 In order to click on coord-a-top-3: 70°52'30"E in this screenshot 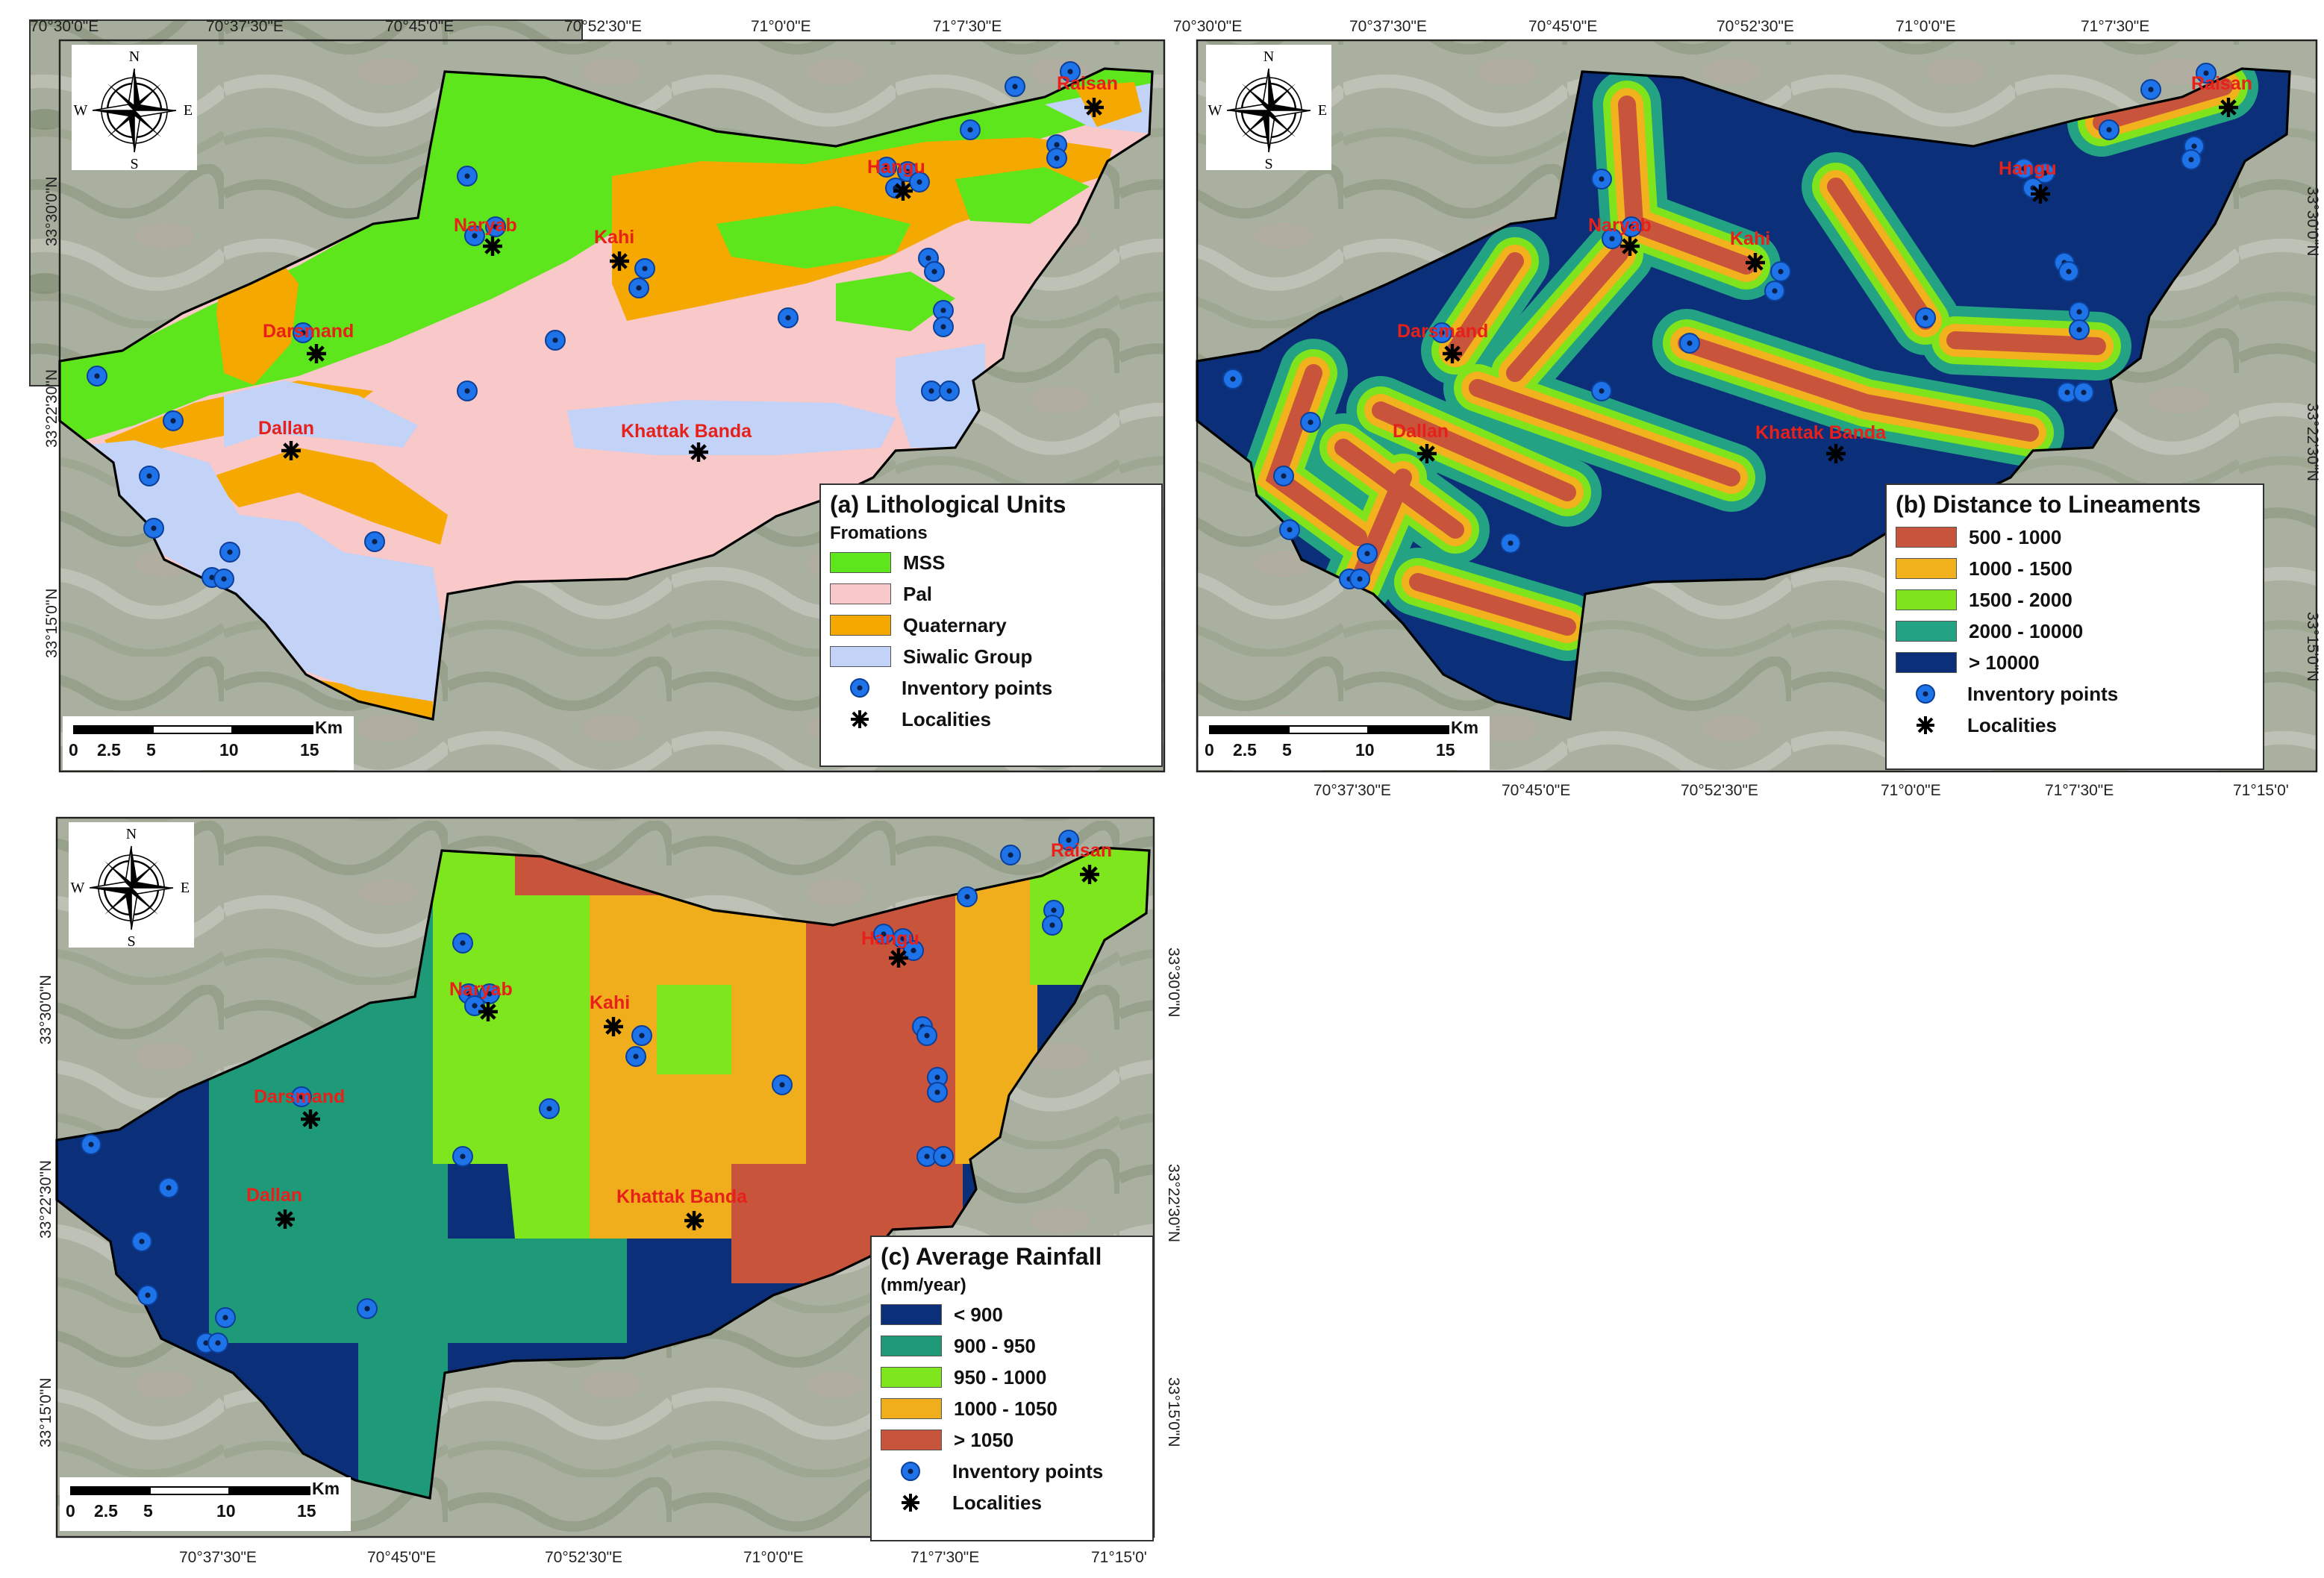, I will do `click(603, 26)`.